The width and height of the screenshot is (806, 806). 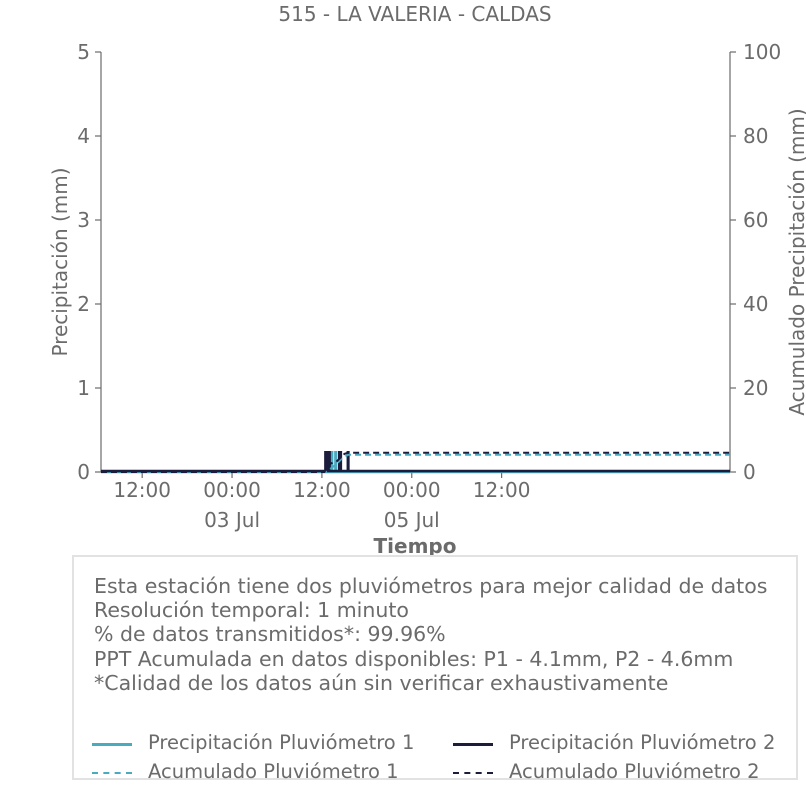 What do you see at coordinates (83, 136) in the screenshot?
I see `y-tick-label: 4` at bounding box center [83, 136].